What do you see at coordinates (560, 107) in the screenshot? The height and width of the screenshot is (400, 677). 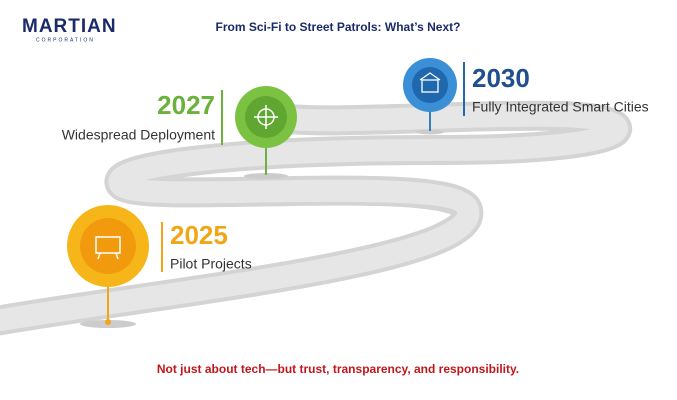 I see `milestone-label: Fully Integrated Smart Cities` at bounding box center [560, 107].